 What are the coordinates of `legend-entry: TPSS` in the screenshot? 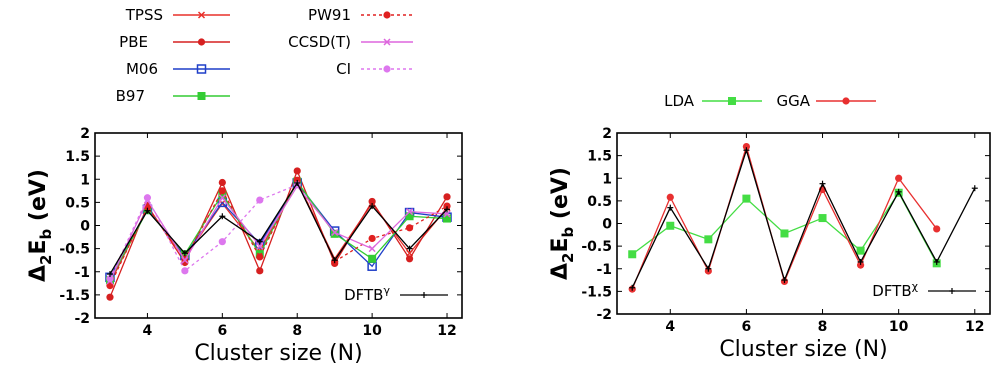 It's located at (177, 15).